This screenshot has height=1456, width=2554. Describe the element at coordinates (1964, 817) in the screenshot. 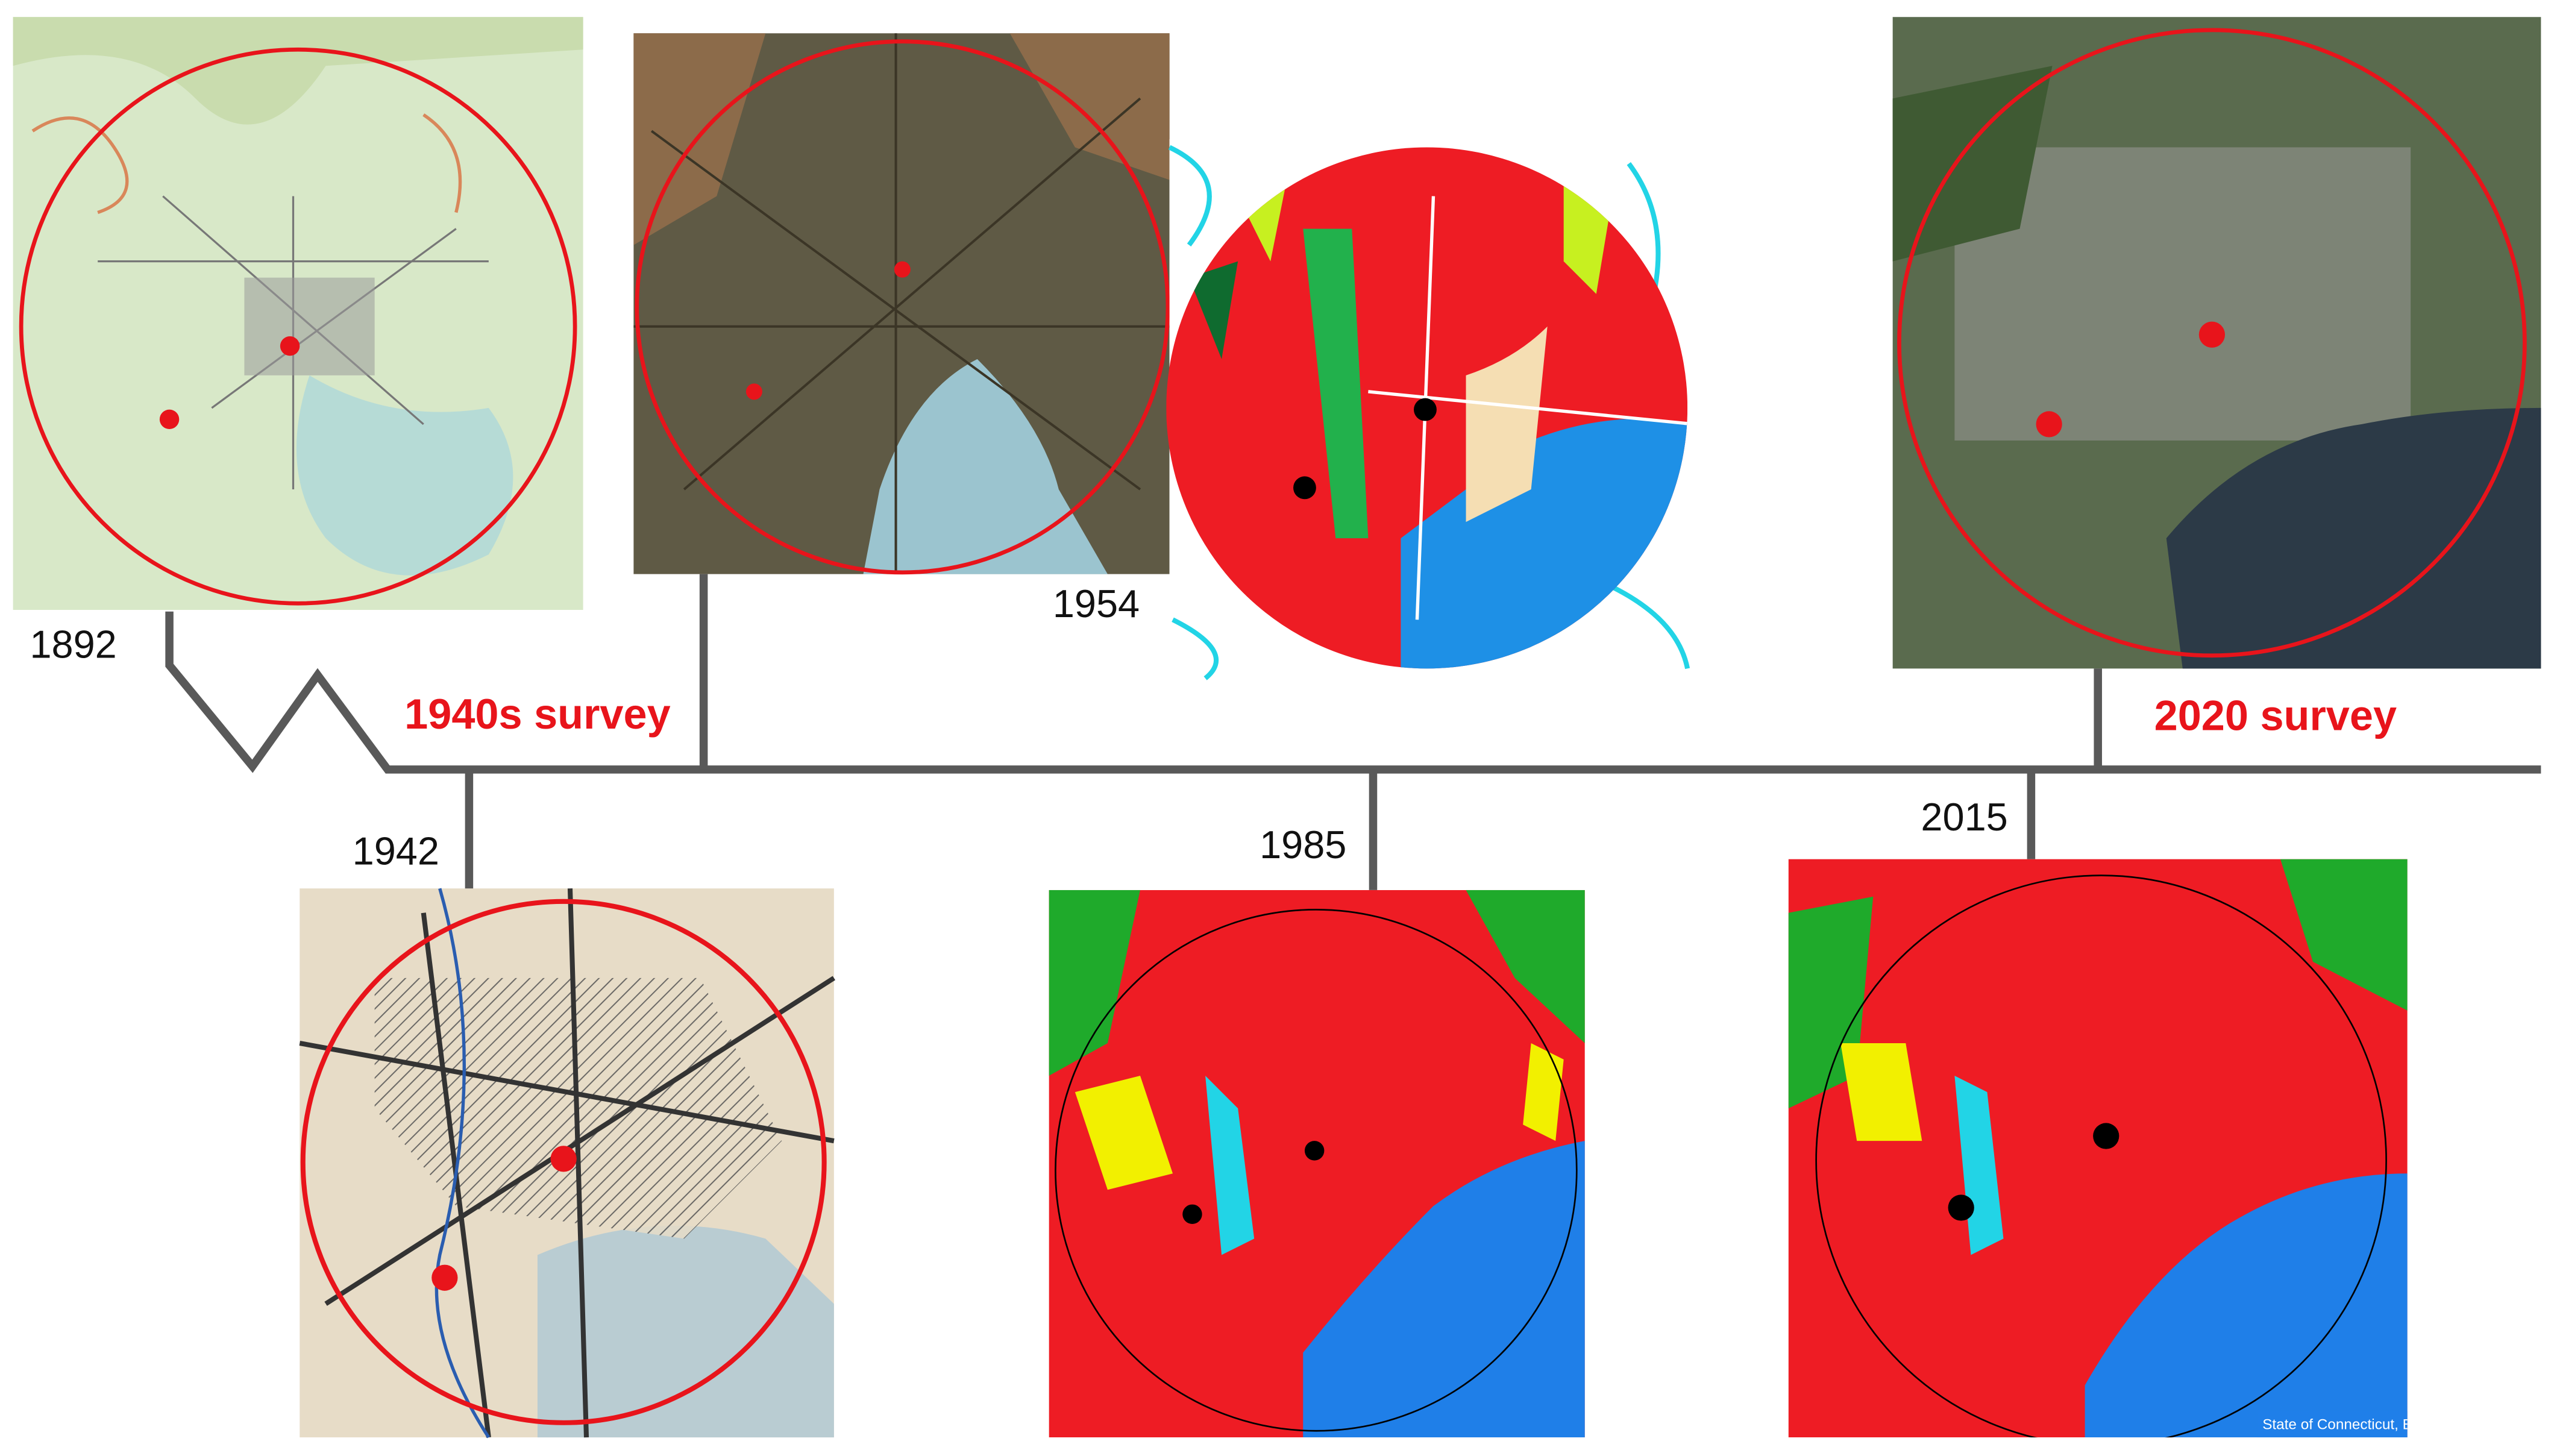

I see `year-label: 2015` at that location.